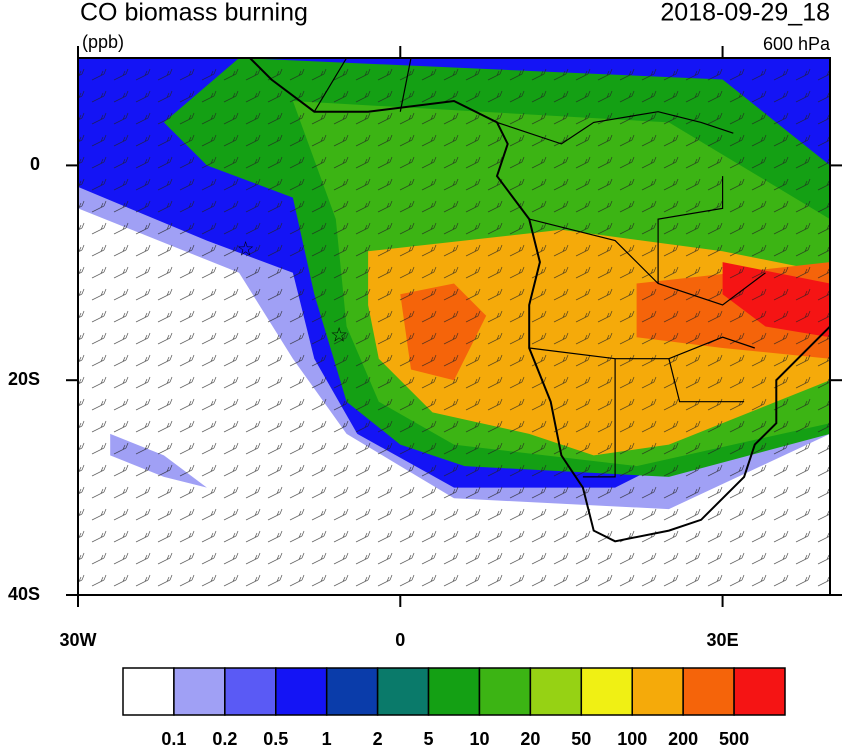 The image size is (850, 750). What do you see at coordinates (194, 13) in the screenshot?
I see `title: CO biomass burning` at bounding box center [194, 13].